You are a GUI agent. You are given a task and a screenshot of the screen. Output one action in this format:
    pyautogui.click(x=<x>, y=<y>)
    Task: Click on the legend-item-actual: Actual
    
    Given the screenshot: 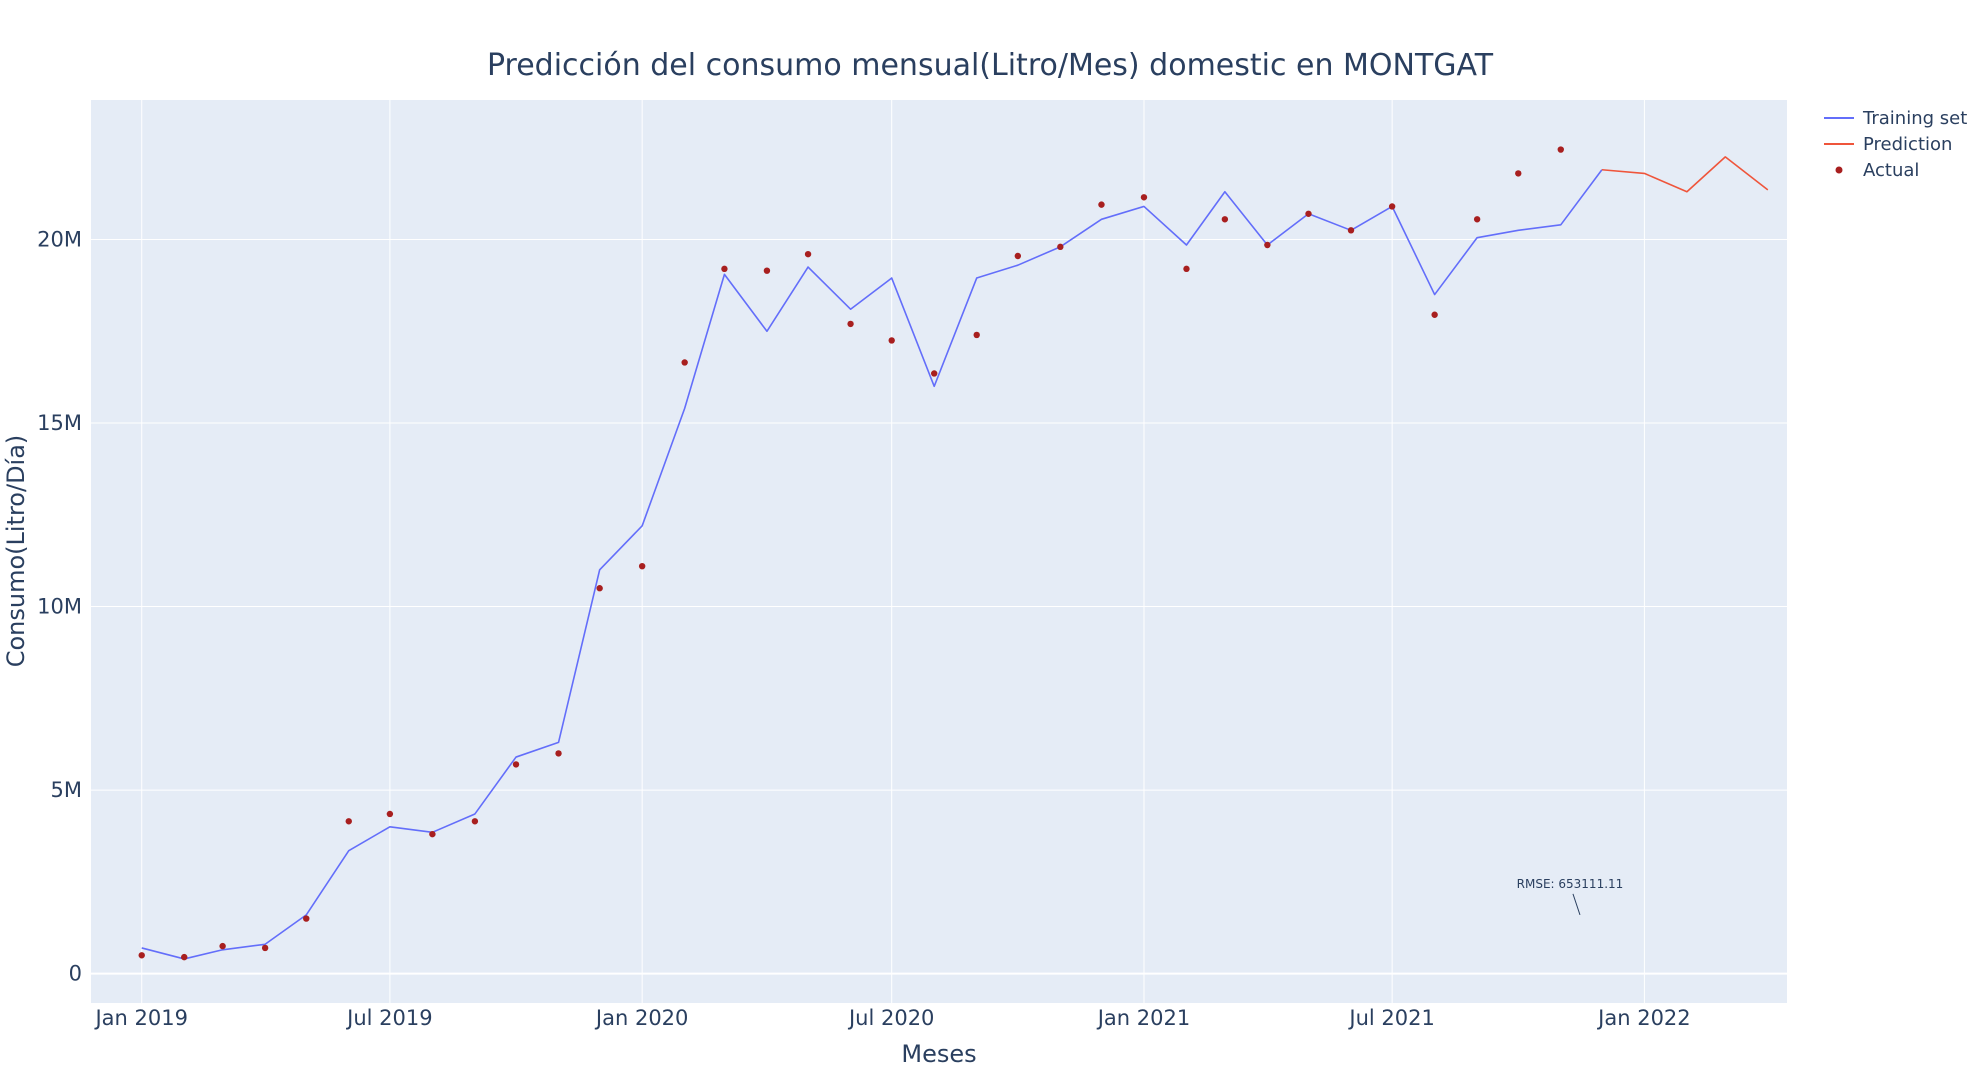 What is the action you would take?
    pyautogui.click(x=1877, y=170)
    